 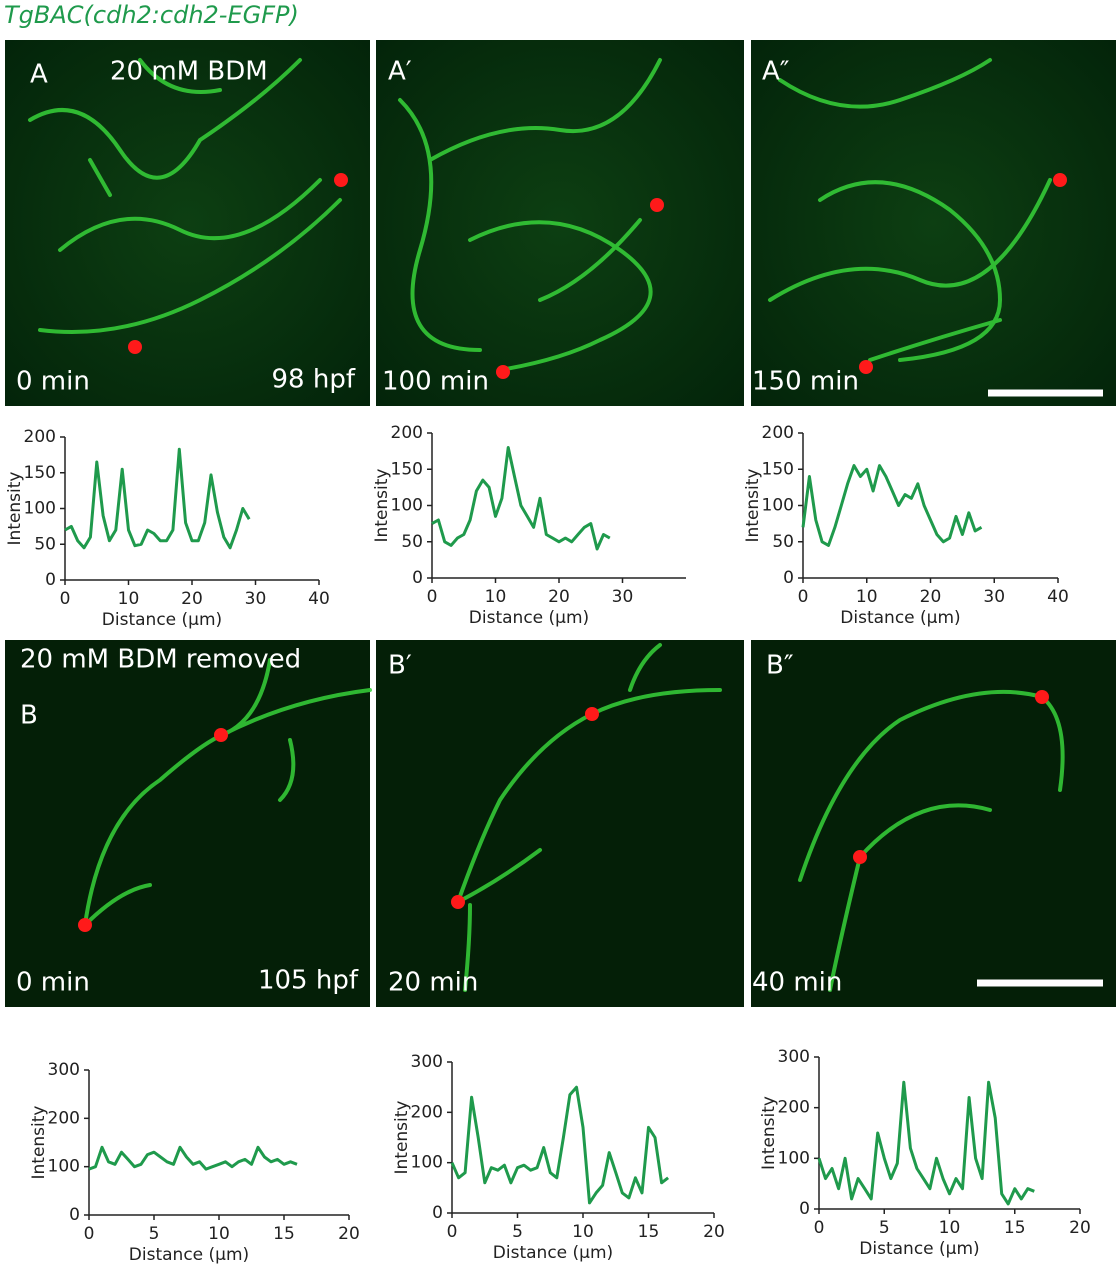 I want to click on stage-label: 105 hpf, so click(x=308, y=981).